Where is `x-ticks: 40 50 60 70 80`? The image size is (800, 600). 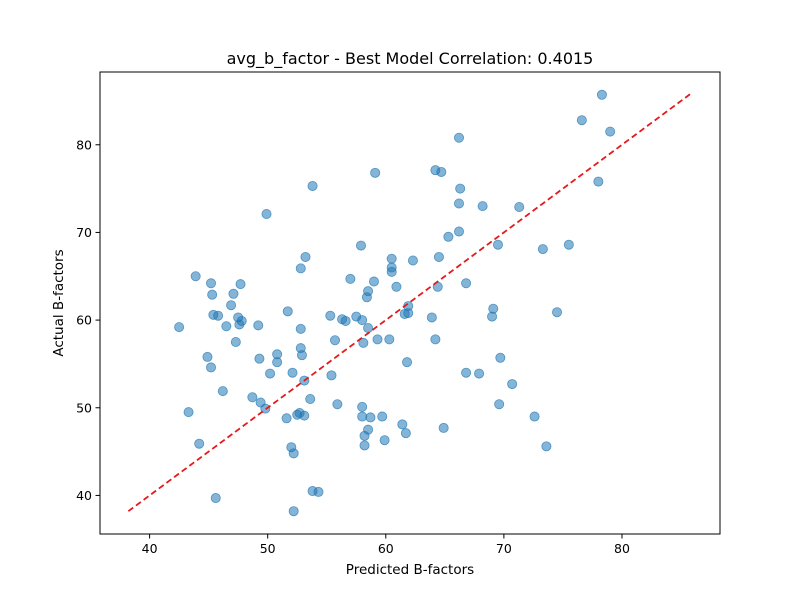 x-ticks: 40 50 60 70 80 is located at coordinates (386, 545).